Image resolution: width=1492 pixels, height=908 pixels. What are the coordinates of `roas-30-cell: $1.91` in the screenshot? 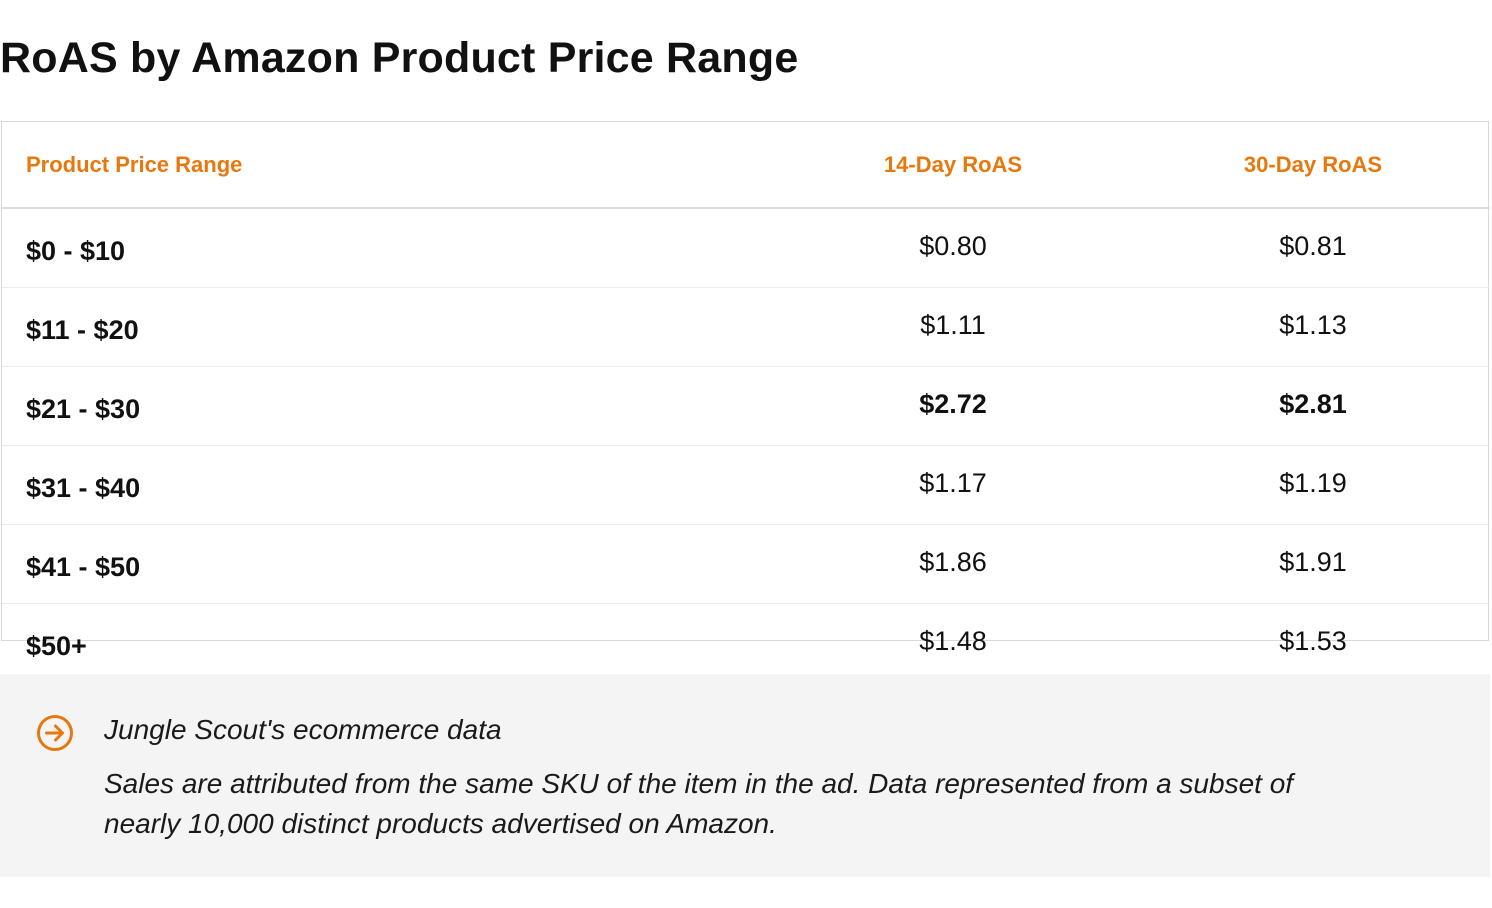 It's located at (1313, 564).